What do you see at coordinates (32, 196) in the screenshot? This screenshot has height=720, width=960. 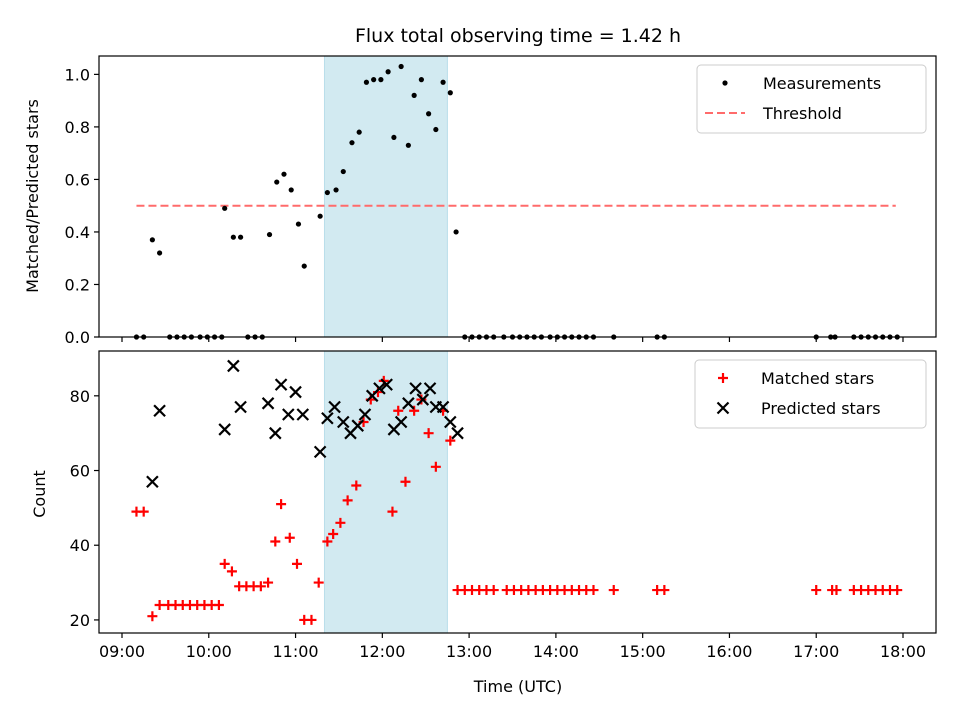 I see `top-y-axis-label: Matched/Predicted stars` at bounding box center [32, 196].